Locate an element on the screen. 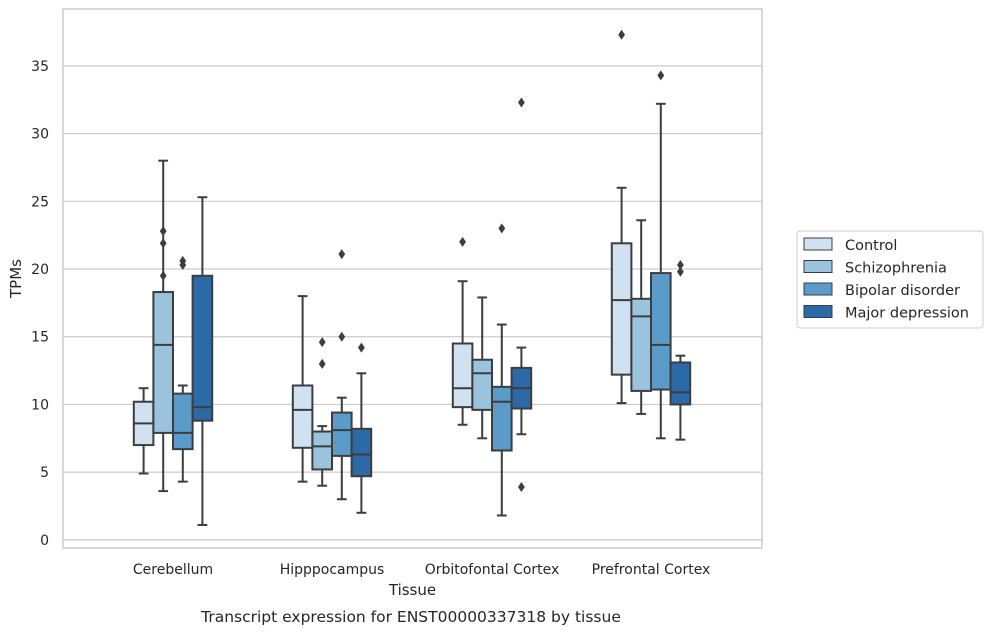 This screenshot has width=993, height=634. x-tick-label-1: Hipppocampus is located at coordinates (332, 570).